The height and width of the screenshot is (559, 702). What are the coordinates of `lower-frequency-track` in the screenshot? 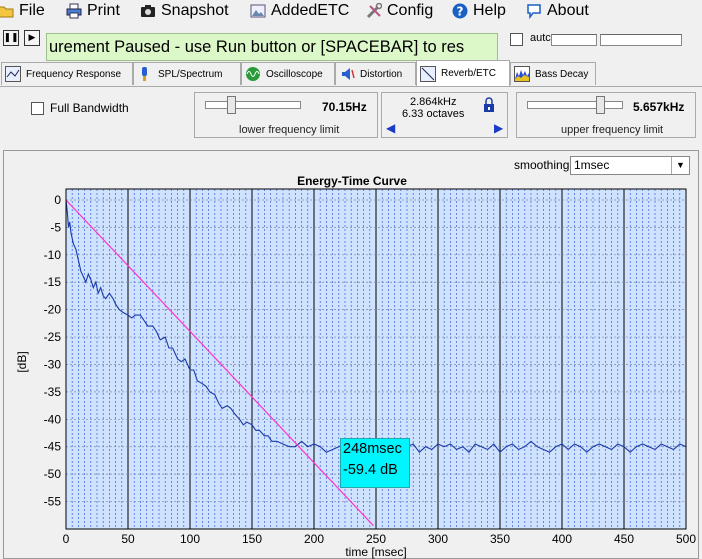 It's located at (253, 105).